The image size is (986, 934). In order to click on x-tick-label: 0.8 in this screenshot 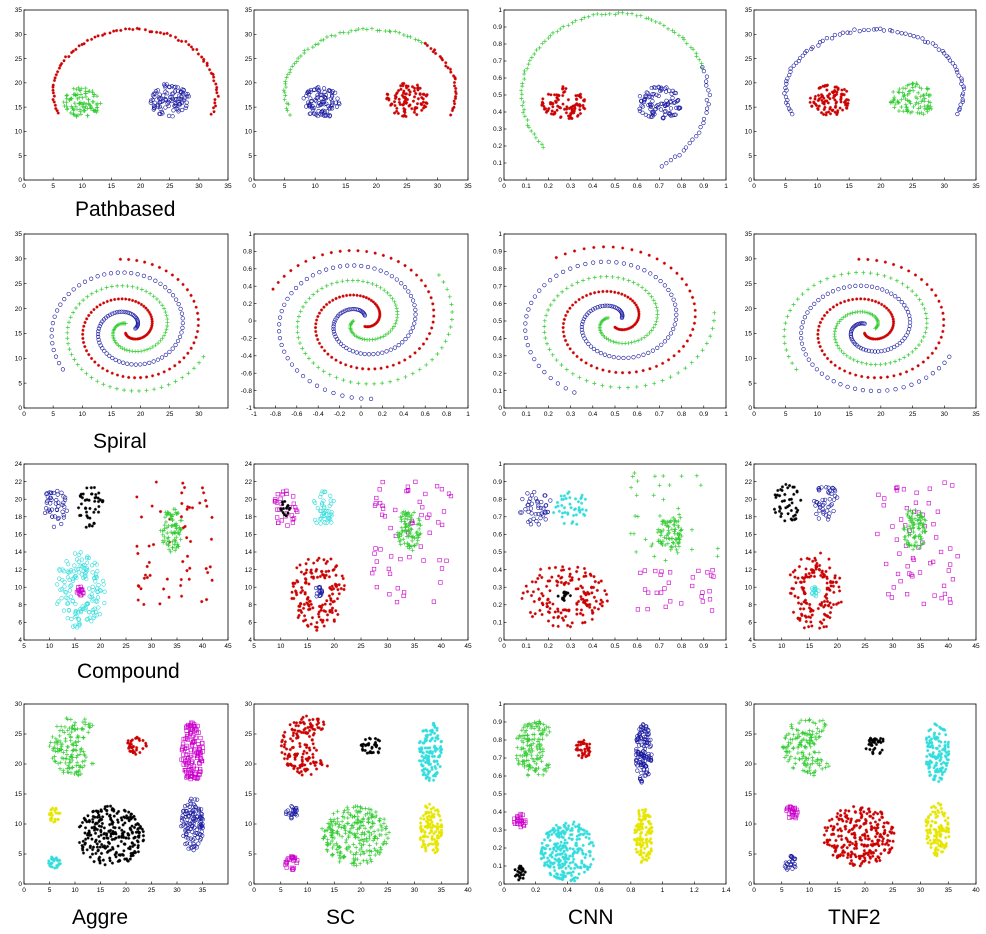, I will do `click(681, 414)`.